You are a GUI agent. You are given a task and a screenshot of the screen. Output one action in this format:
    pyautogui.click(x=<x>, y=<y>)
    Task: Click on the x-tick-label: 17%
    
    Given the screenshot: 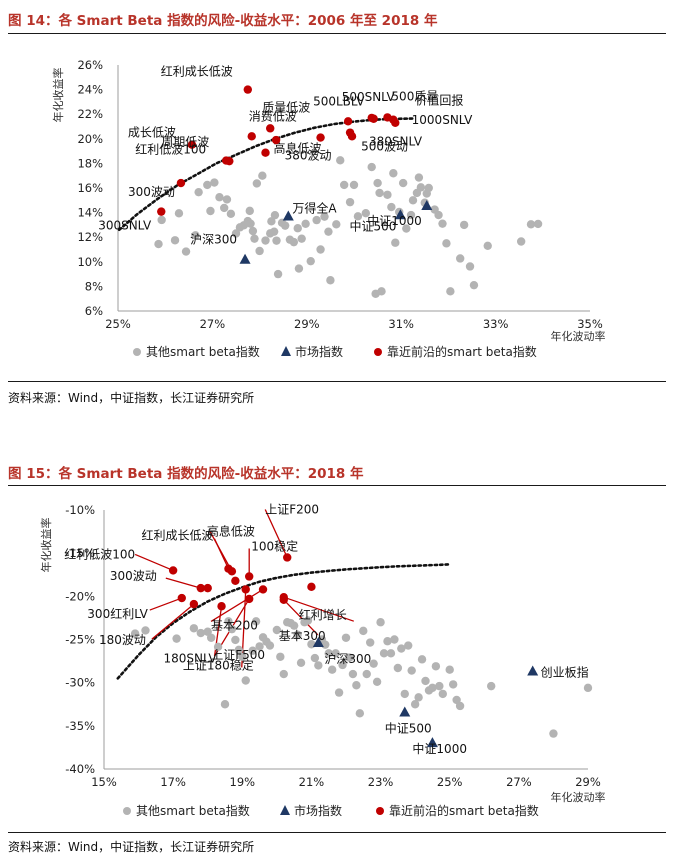 What is the action you would take?
    pyautogui.click(x=173, y=782)
    